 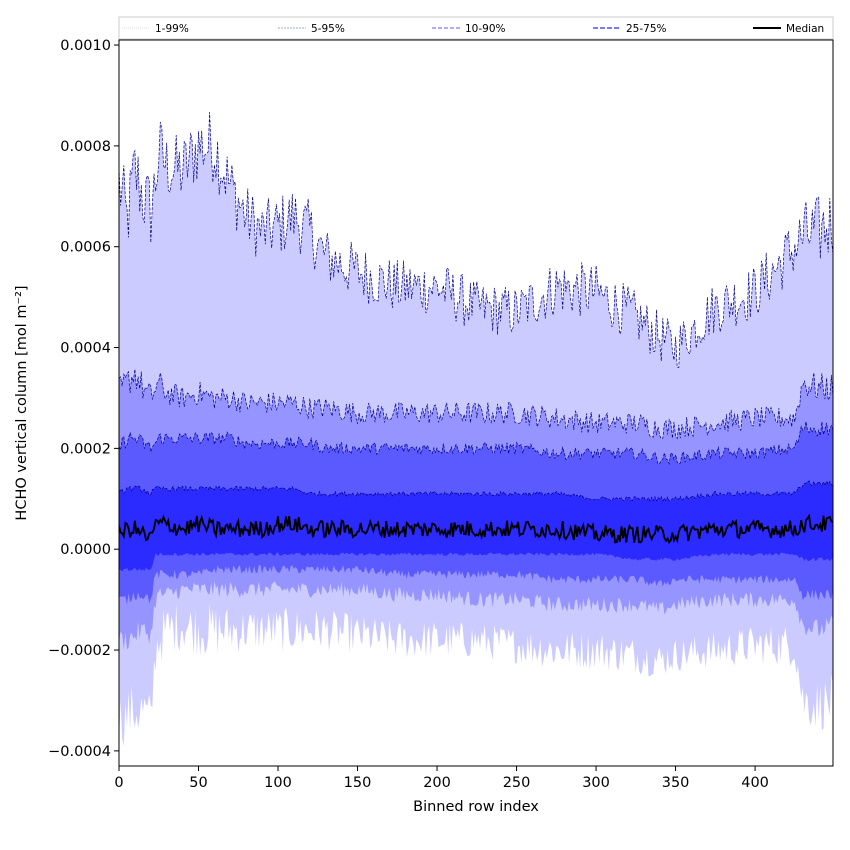 What do you see at coordinates (437, 783) in the screenshot?
I see `x-tick-label: 200` at bounding box center [437, 783].